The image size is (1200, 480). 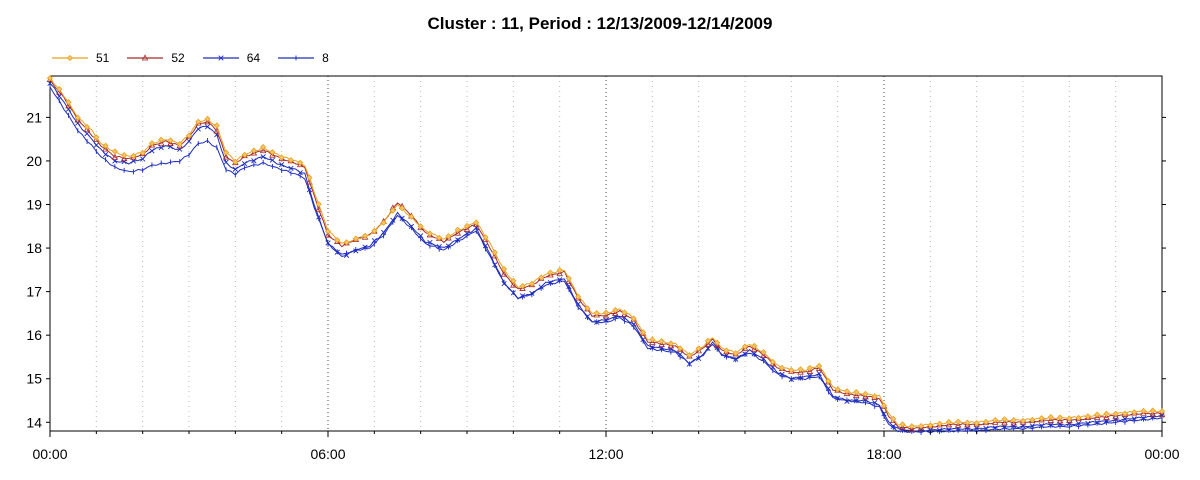 I want to click on y-tick-label: 15, so click(x=34, y=379).